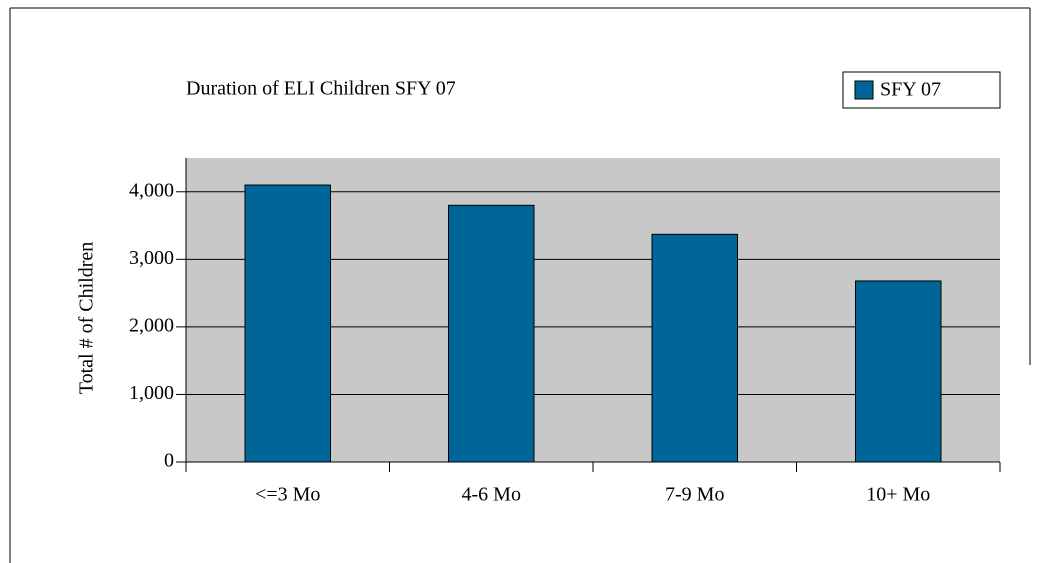 This screenshot has width=1041, height=563. Describe the element at coordinates (694, 495) in the screenshot. I see `x-tick-label: 7-9 Mo` at that location.